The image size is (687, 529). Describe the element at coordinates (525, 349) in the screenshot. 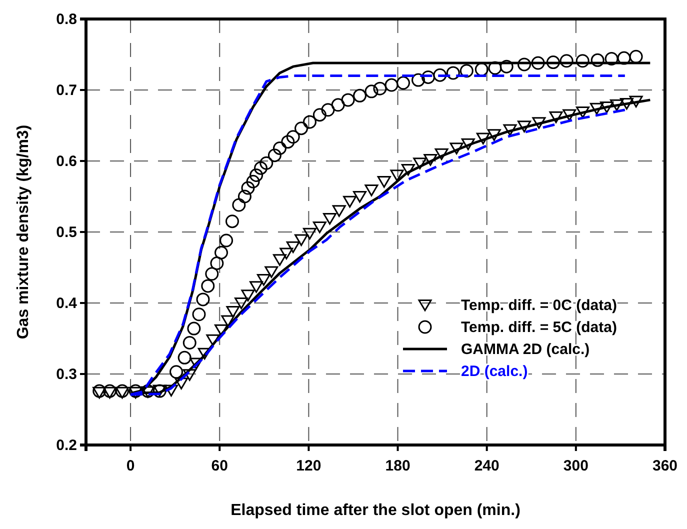

I see `legend-label: GAMMA 2D (calc.)` at that location.